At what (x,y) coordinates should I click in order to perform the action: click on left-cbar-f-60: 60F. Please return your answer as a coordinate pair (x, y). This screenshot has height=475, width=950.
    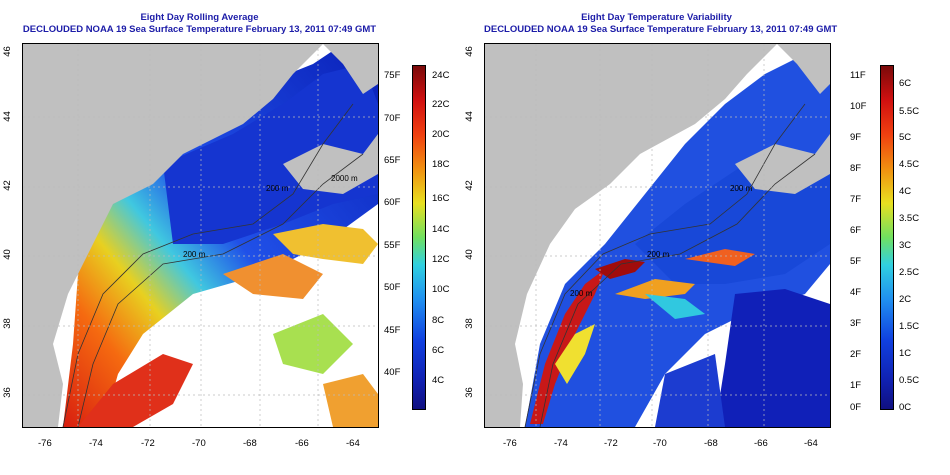
    Looking at the image, I should click on (392, 202).